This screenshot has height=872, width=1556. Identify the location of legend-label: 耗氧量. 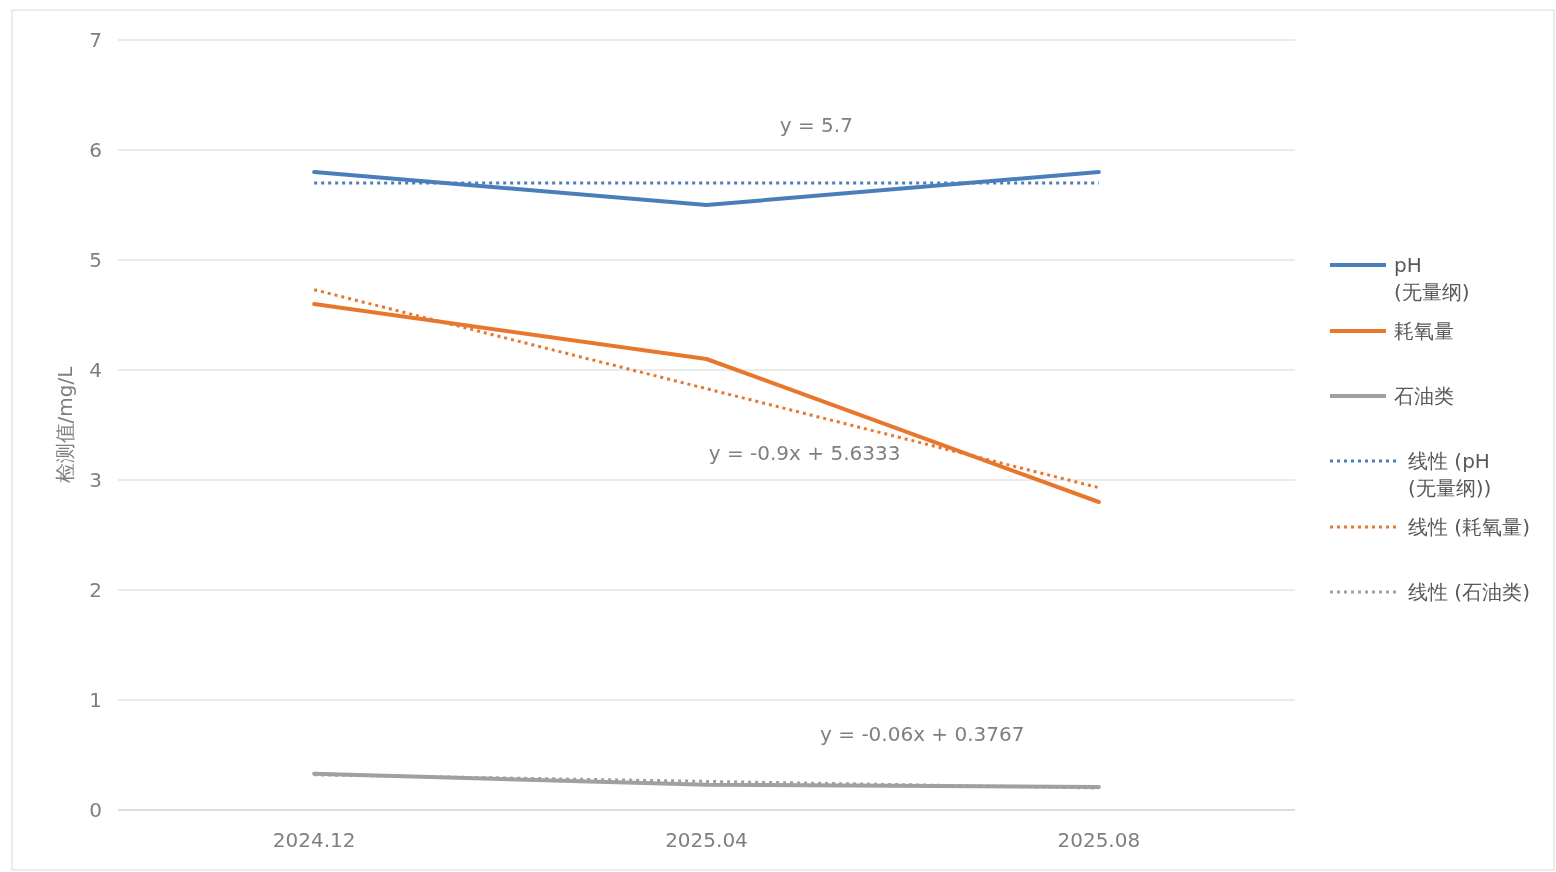
(1424, 331).